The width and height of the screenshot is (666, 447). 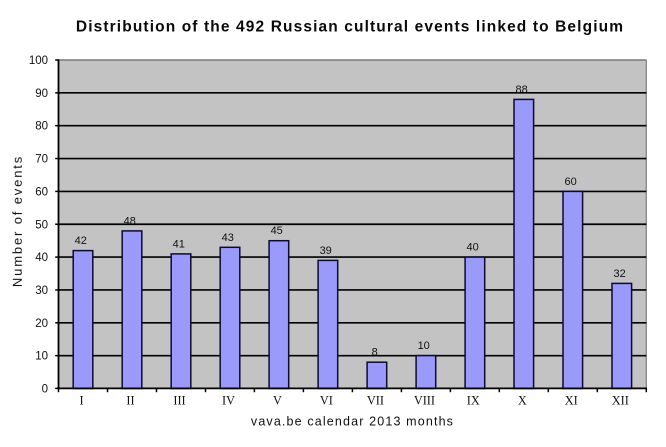 I want to click on svg-text: I, so click(x=81, y=401).